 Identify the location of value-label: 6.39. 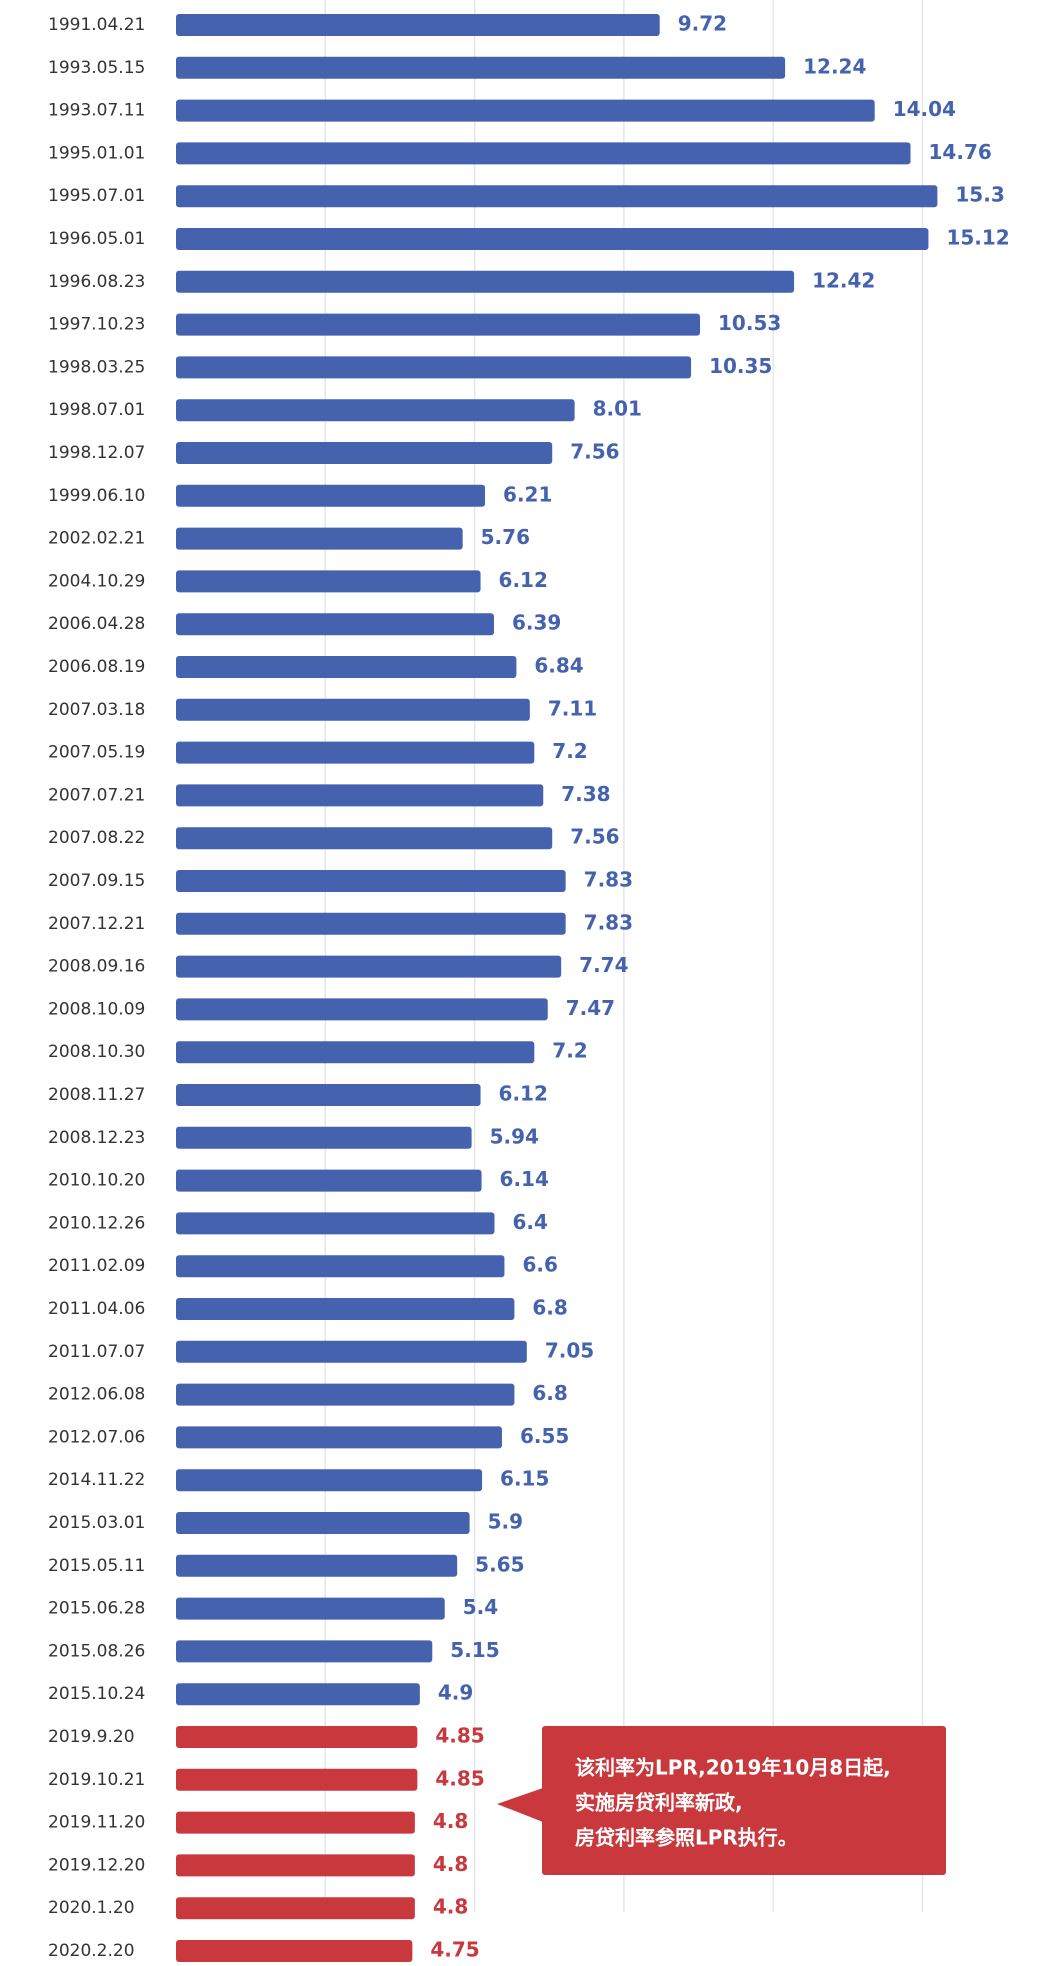
(536, 623).